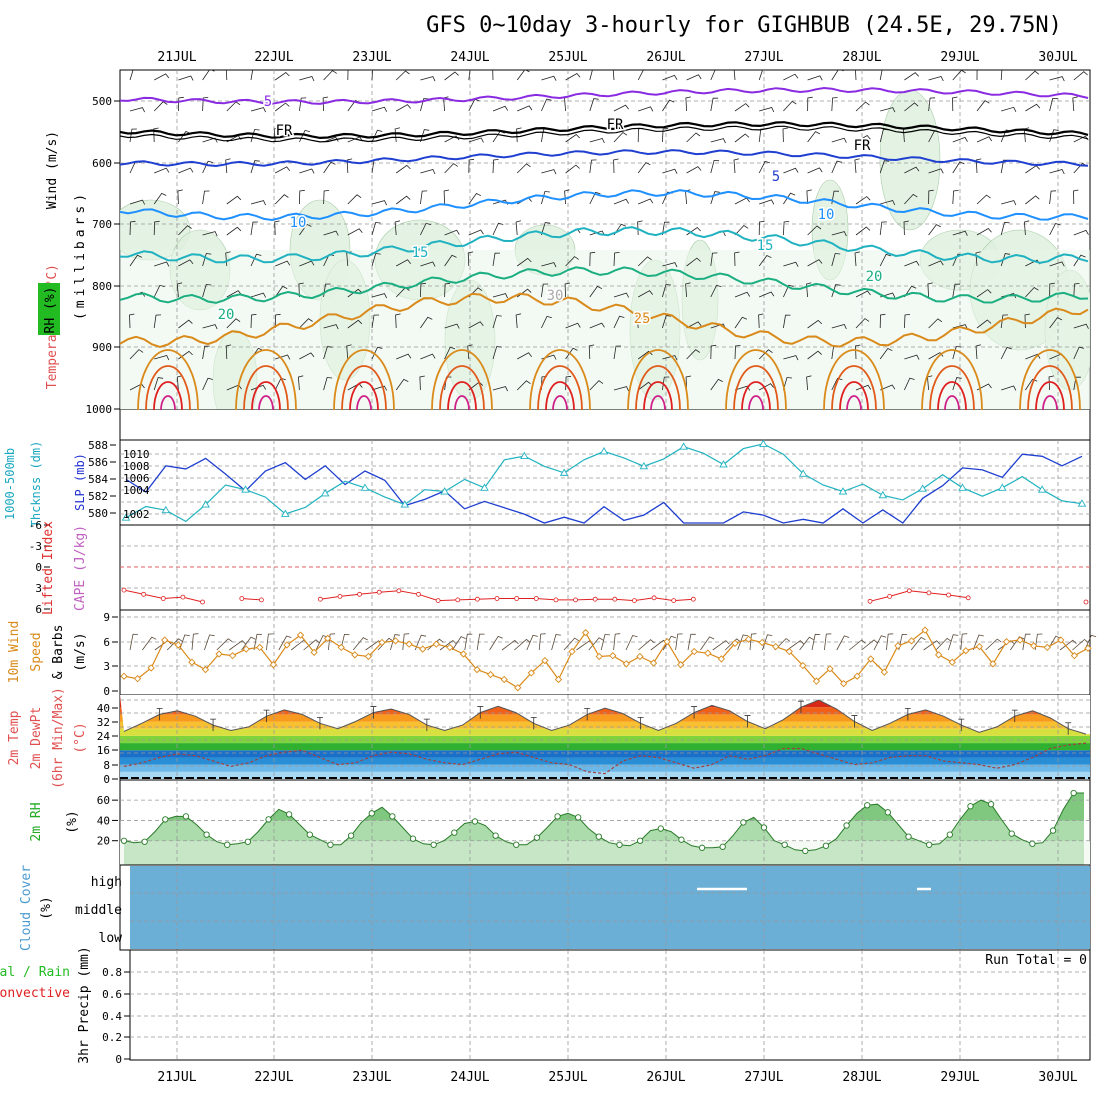 This screenshot has height=1104, width=1100. What do you see at coordinates (98, 496) in the screenshot?
I see `tick-label: 582` at bounding box center [98, 496].